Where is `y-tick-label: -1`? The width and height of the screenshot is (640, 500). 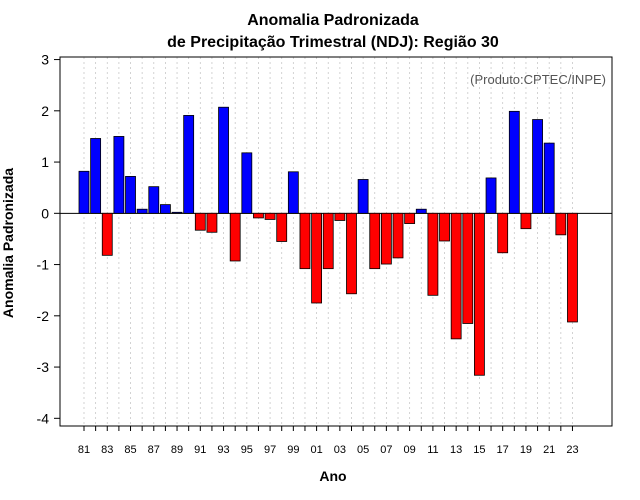 y-tick-label: -1 is located at coordinates (43, 265).